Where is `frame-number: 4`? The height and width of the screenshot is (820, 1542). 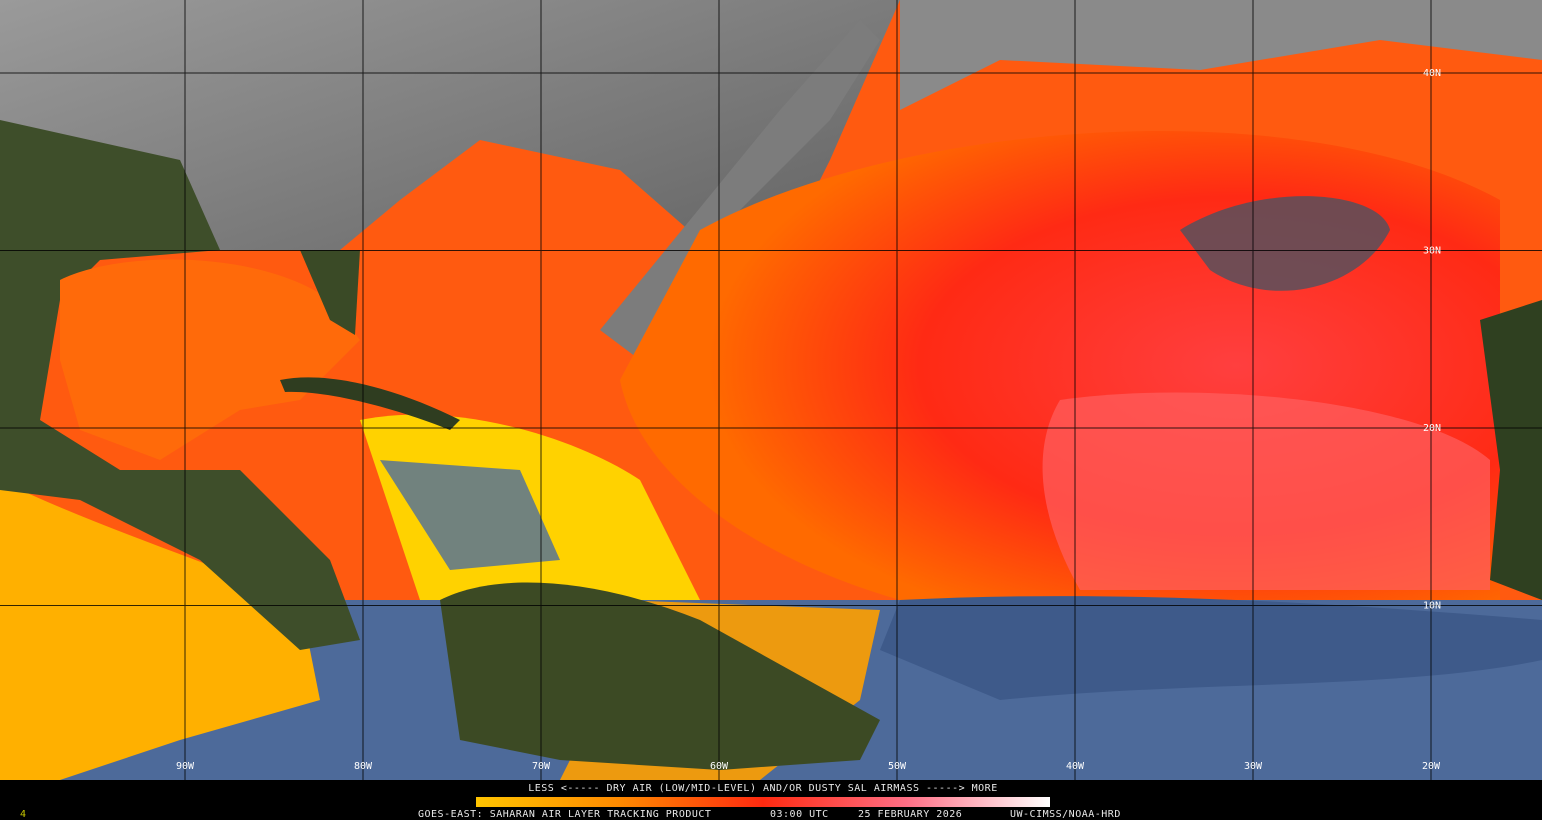 frame-number: 4 is located at coordinates (23, 814).